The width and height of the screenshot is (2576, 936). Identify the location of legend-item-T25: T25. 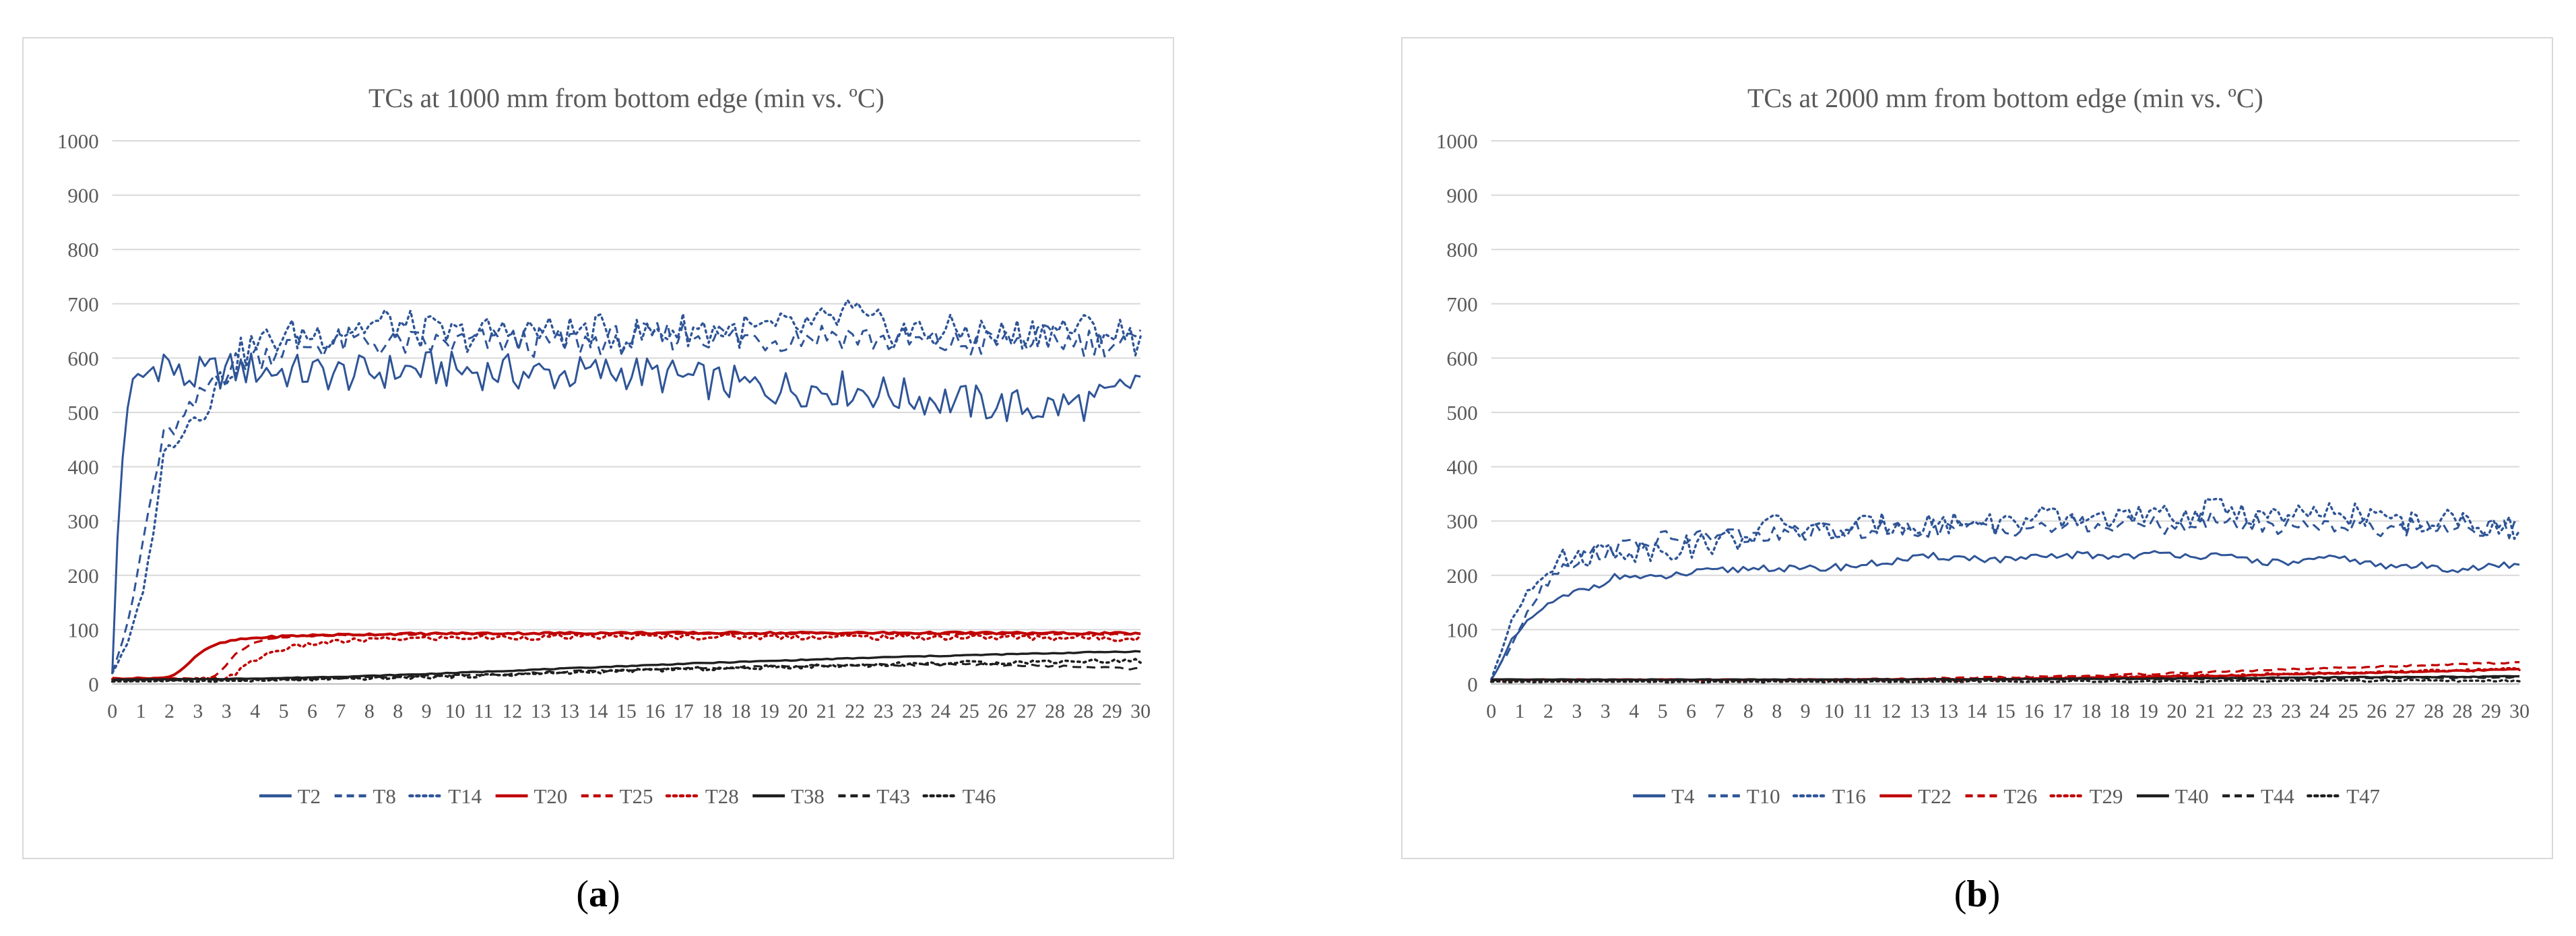
(617, 796).